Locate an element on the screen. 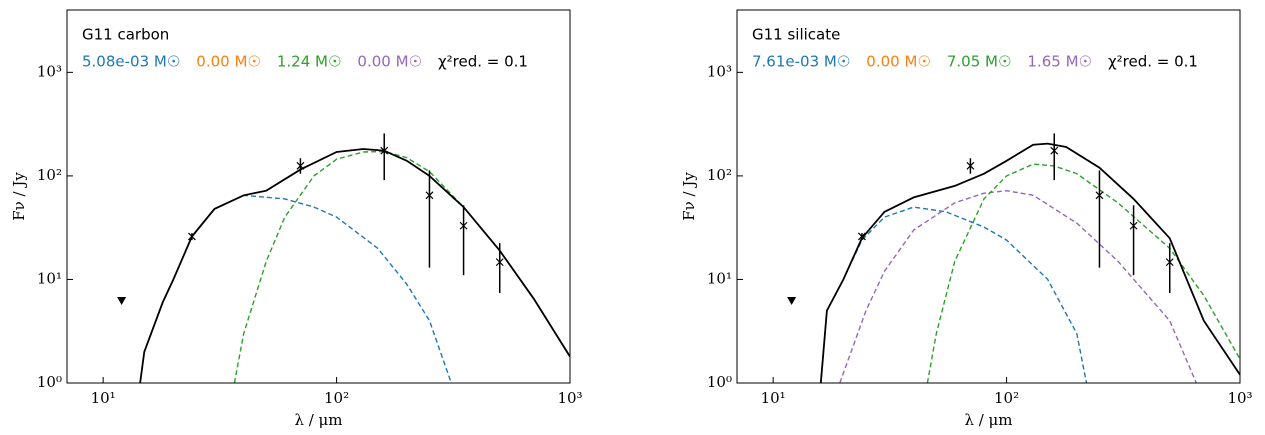 This screenshot has width=1265, height=435. panel-title: G11 carbon is located at coordinates (125, 35).